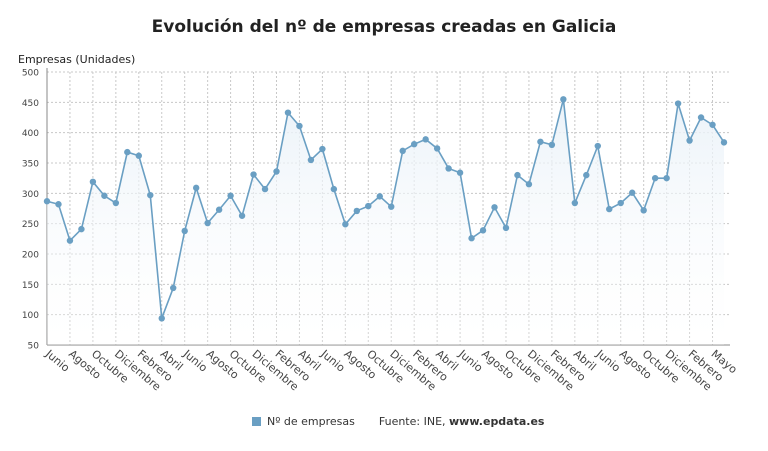  I want to click on y-tick-label: 200, so click(30, 256).